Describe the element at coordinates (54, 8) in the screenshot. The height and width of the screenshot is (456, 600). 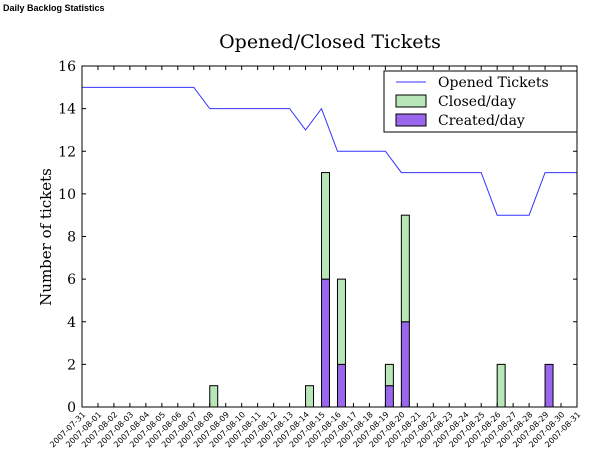
I see `page-header: Daily Backlog Statistics` at that location.